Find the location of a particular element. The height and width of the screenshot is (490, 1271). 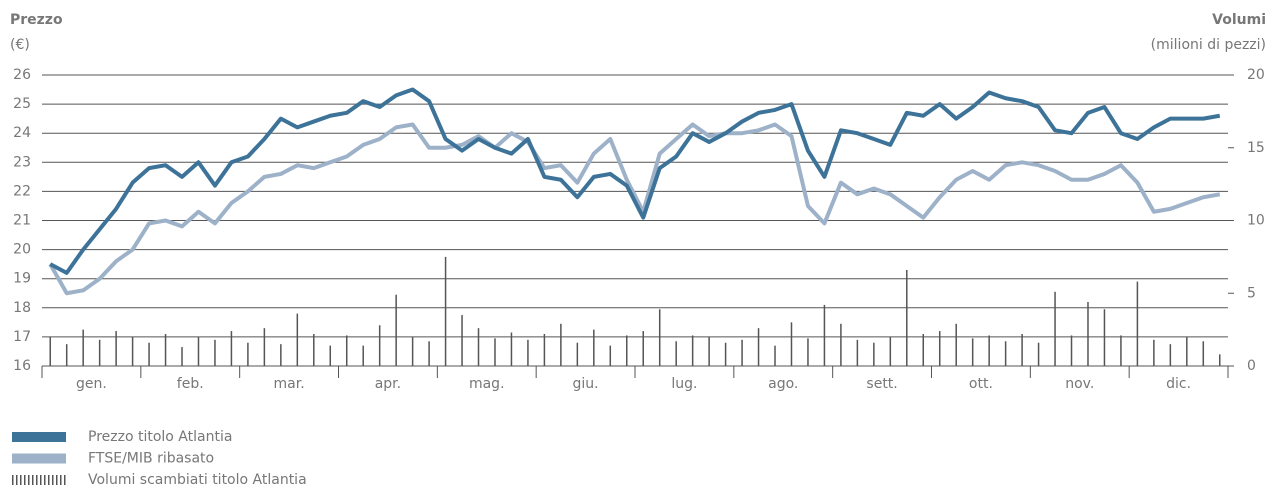

y-tick-label: 26 is located at coordinates (22, 75).